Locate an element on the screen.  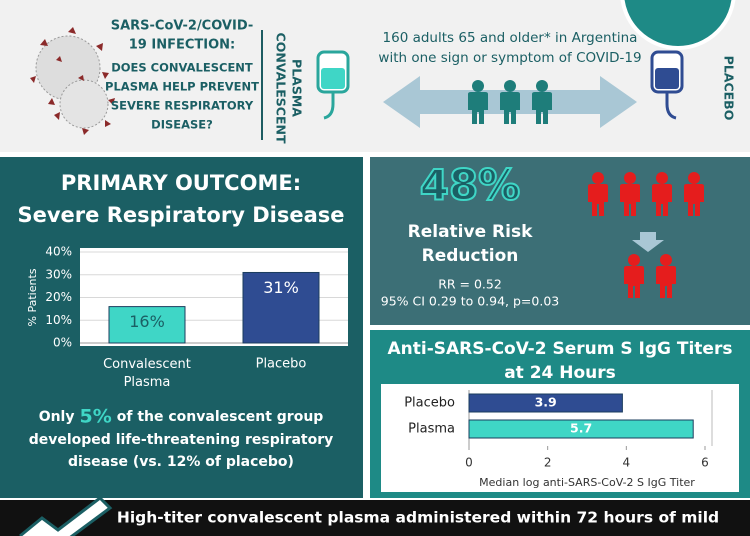
risk-ci: 95% CI 0.29 to 0.94, p=0.03 is located at coordinates (470, 301).